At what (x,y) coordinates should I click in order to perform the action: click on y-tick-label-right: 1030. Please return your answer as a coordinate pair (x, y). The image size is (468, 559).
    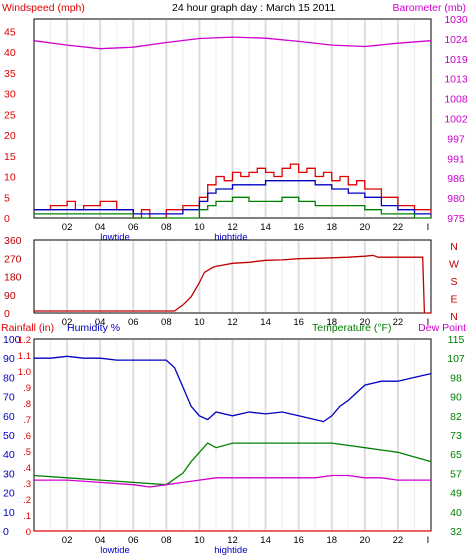
    Looking at the image, I should click on (456, 20).